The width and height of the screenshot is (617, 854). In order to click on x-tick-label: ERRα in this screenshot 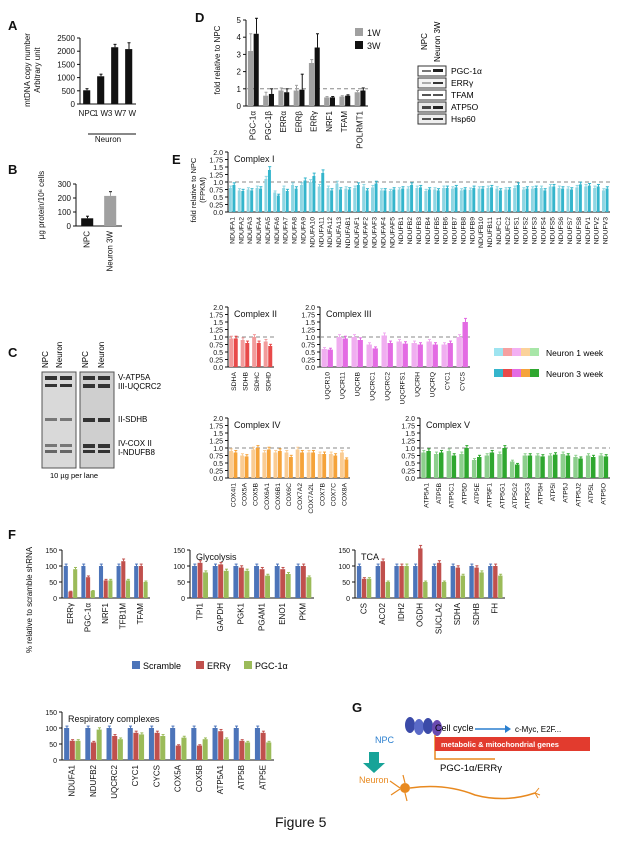, I will do `click(283, 122)`.